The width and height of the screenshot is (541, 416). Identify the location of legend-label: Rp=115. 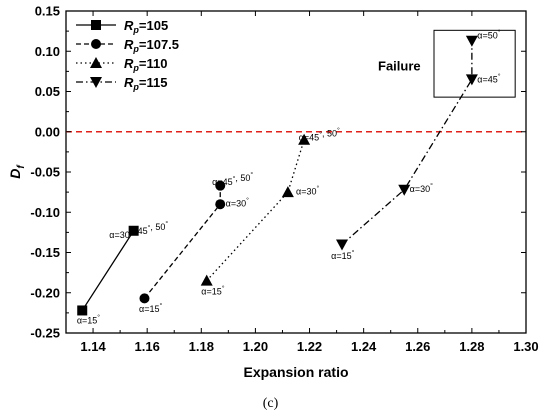
(145, 83).